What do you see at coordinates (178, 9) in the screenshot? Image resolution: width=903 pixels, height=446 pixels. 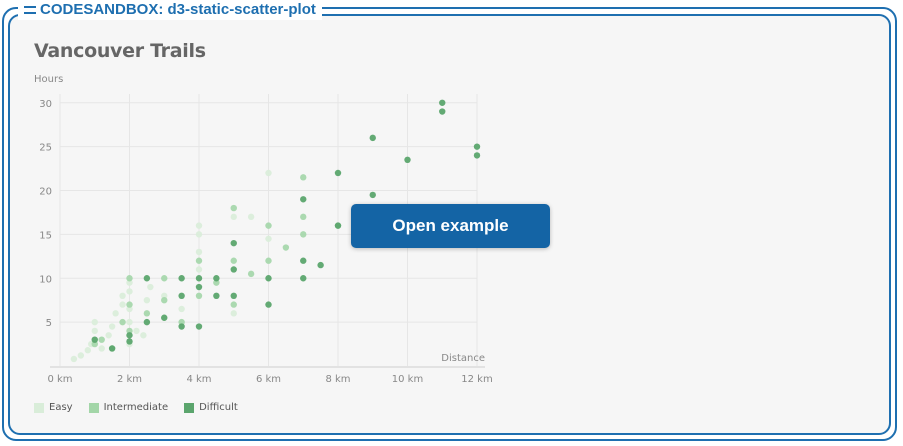 I see `codesandbox-title: CODESANDBOX: d3-static-scatter-plot` at bounding box center [178, 9].